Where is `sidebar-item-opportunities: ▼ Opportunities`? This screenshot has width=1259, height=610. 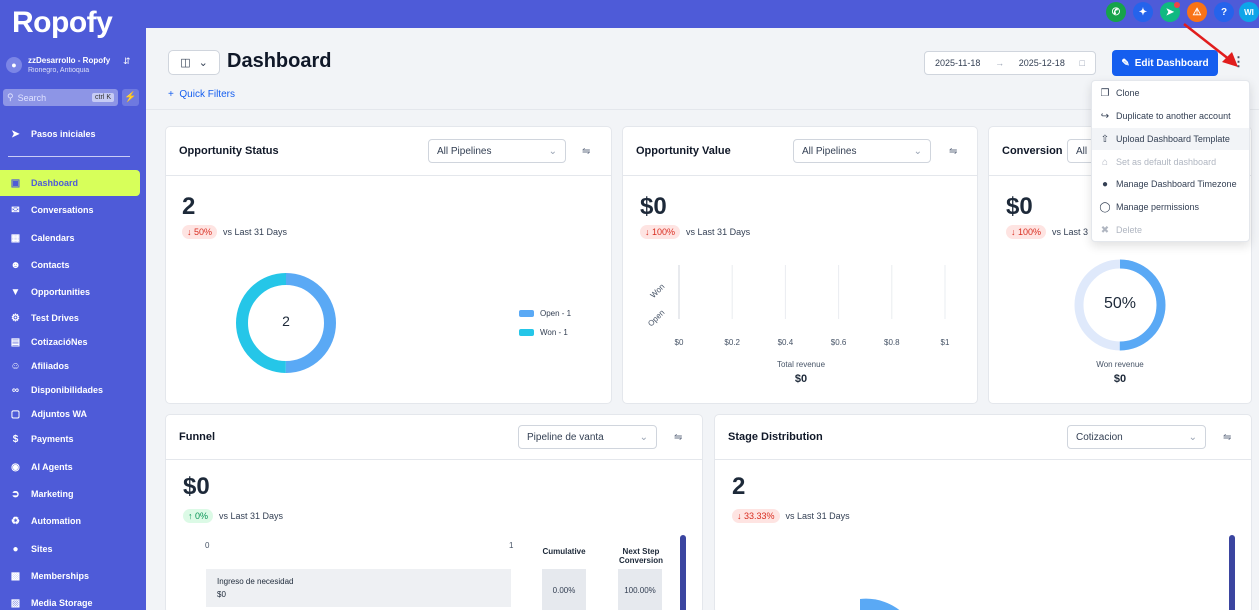 sidebar-item-opportunities: ▼ Opportunities is located at coordinates (70, 292).